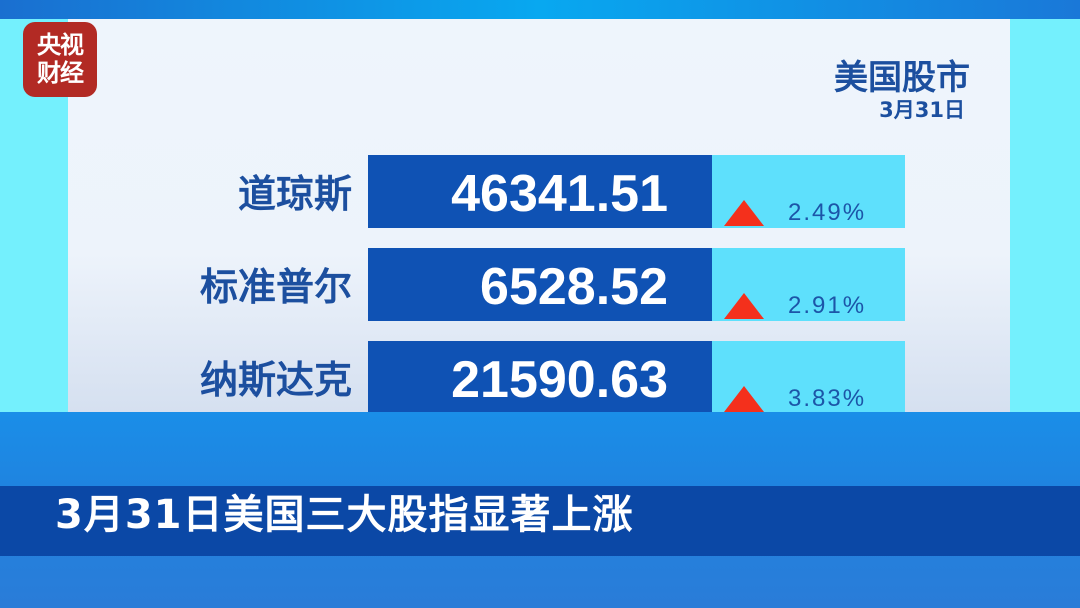  Describe the element at coordinates (1045, 215) in the screenshot. I see `right-strip` at that location.